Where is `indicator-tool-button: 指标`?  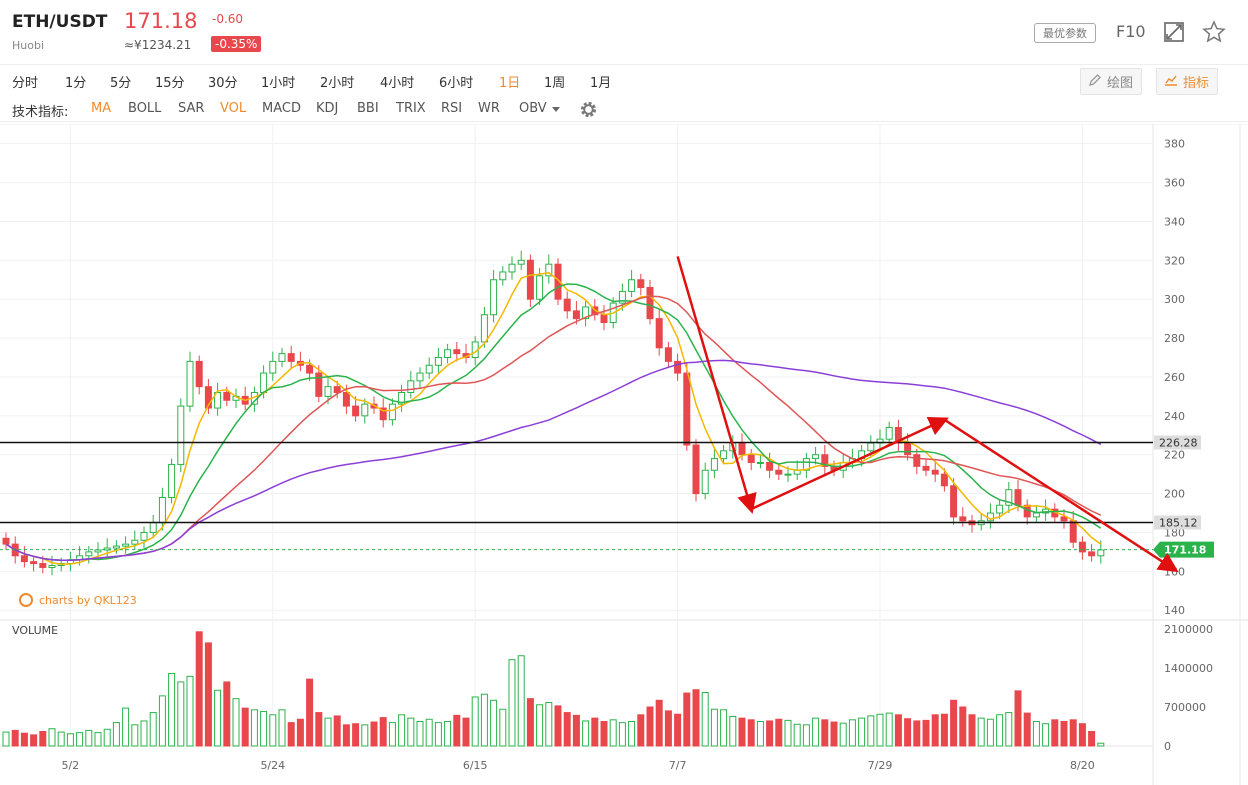
indicator-tool-button: 指标 is located at coordinates (1187, 81).